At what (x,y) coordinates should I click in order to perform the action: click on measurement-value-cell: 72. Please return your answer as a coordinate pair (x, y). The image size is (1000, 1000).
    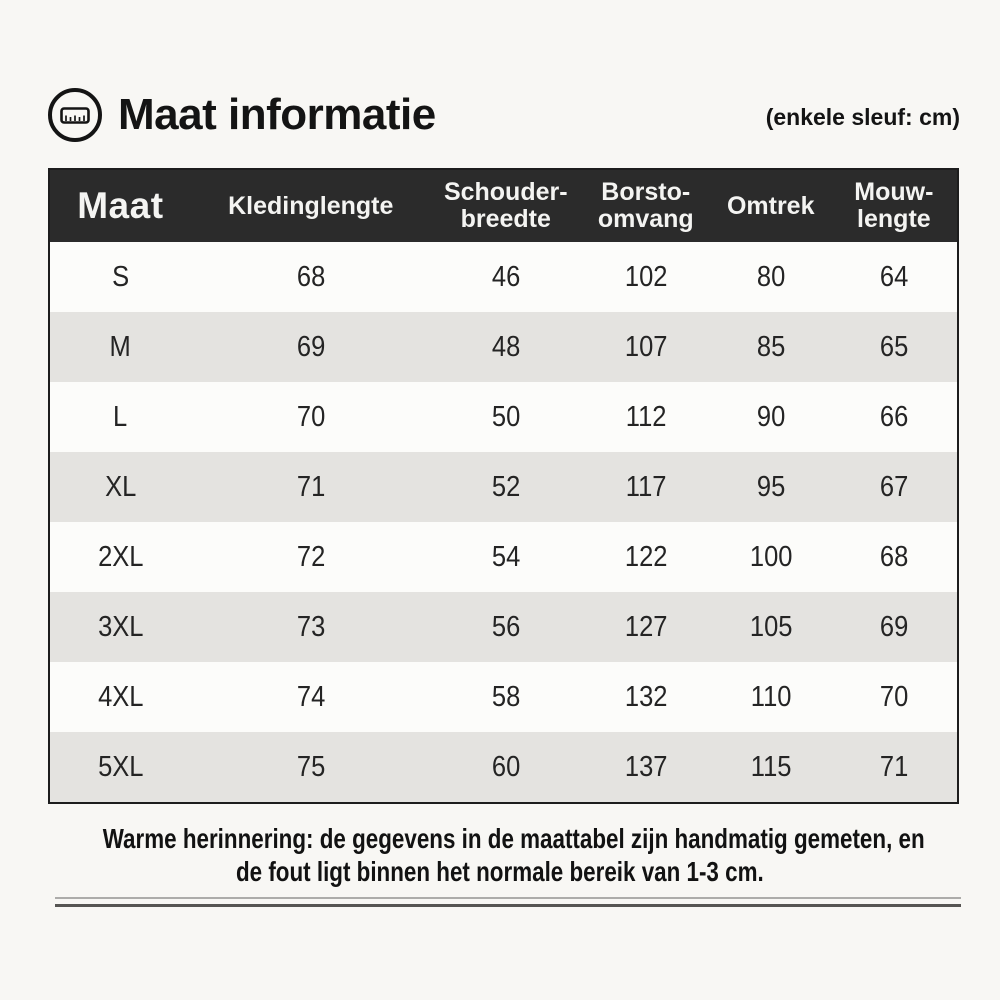
    Looking at the image, I should click on (310, 556).